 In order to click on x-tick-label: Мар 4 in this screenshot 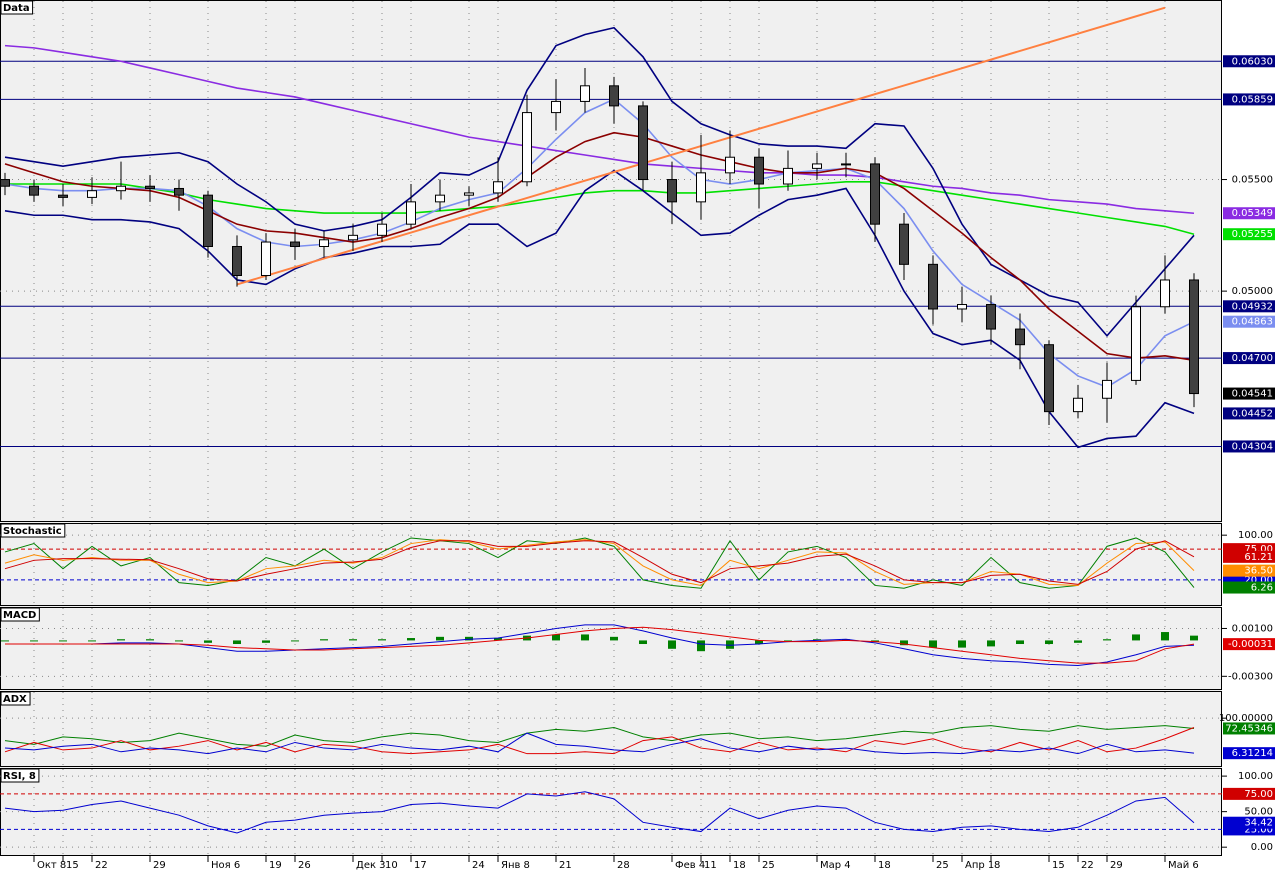, I will do `click(835, 865)`.